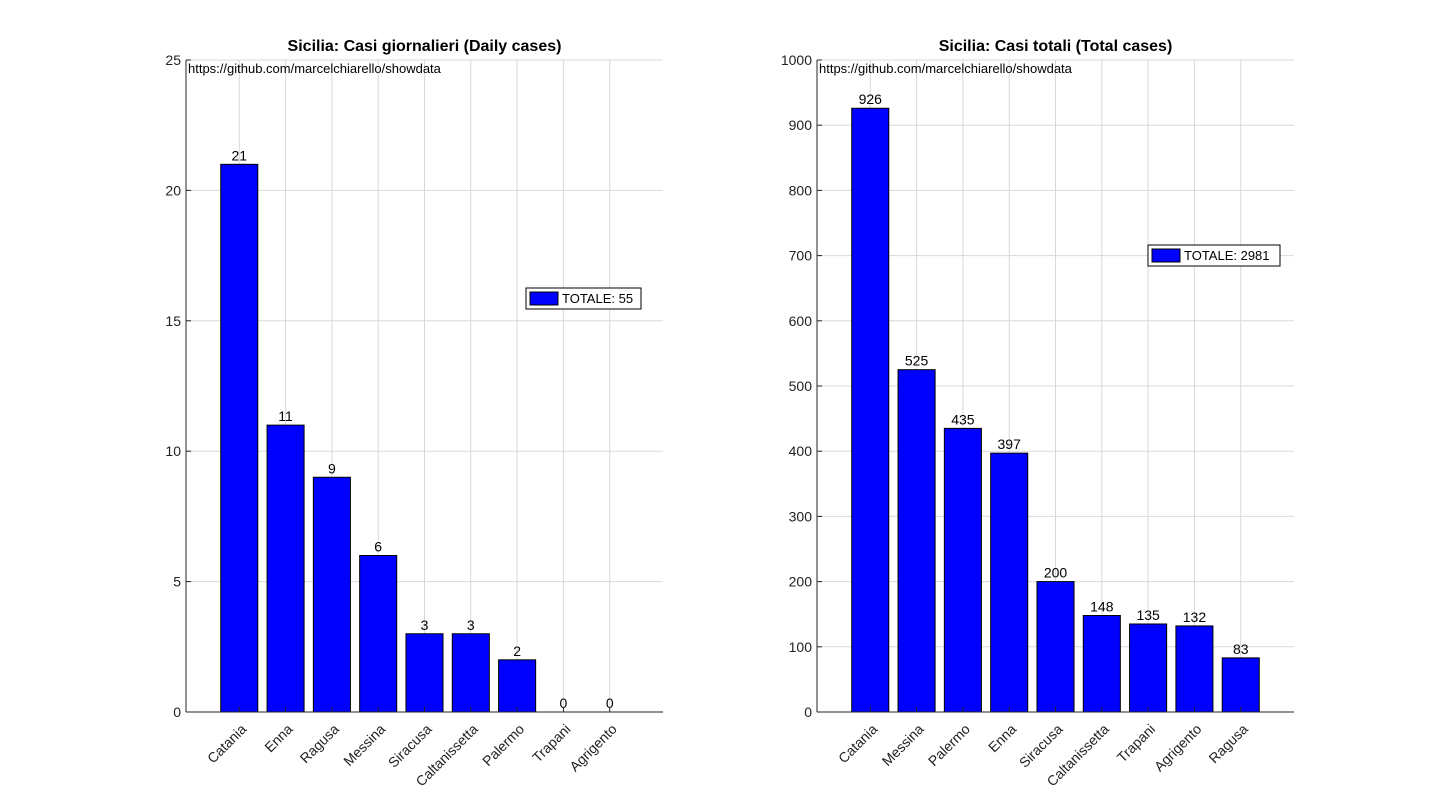 Image resolution: width=1430 pixels, height=800 pixels. I want to click on y-tick-label: 800, so click(801, 190).